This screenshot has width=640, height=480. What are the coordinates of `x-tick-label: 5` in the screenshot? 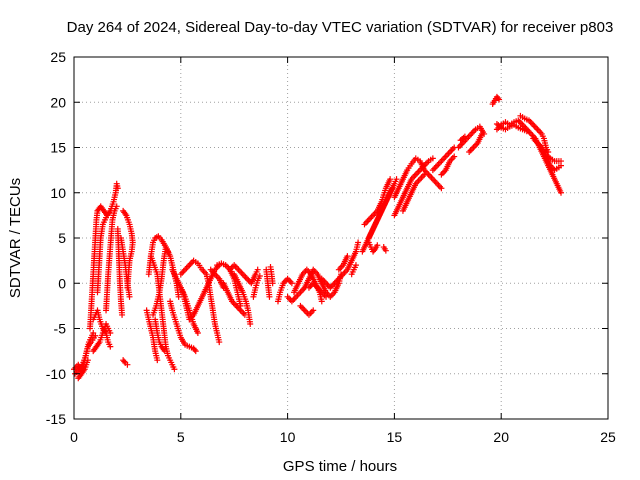 It's located at (181, 437).